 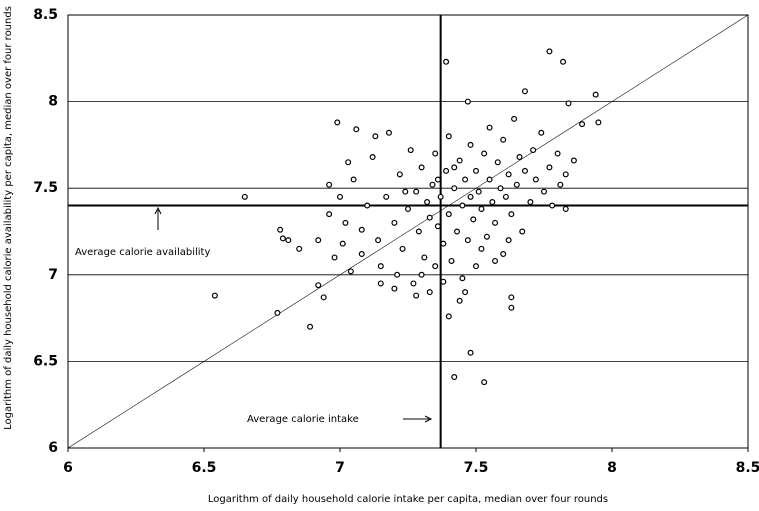 What do you see at coordinates (476, 468) in the screenshot?
I see `x-tick-label: 7.5` at bounding box center [476, 468].